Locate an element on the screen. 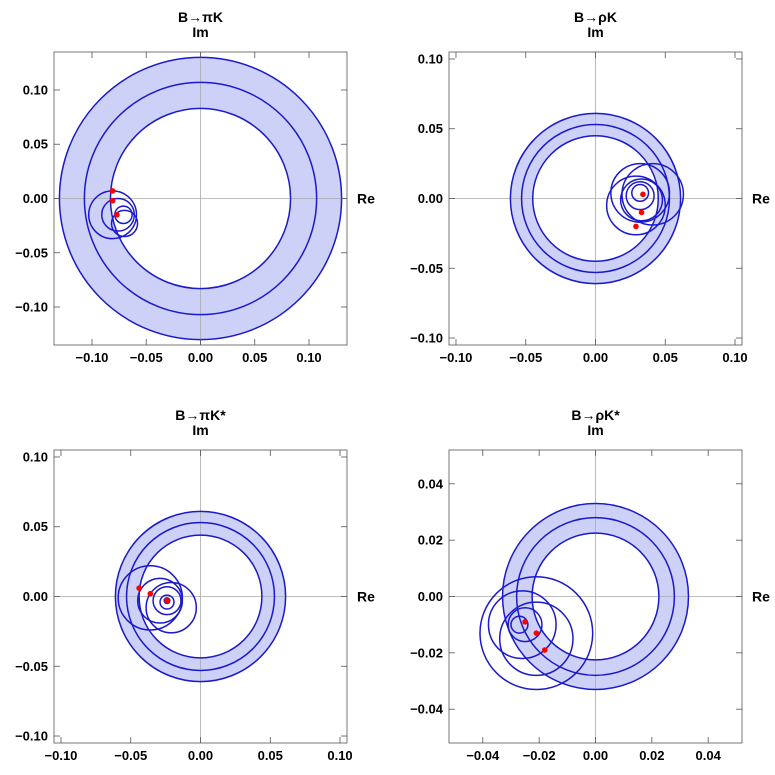 The width and height of the screenshot is (775, 775). y-tick-label: −0.04 is located at coordinates (427, 709).